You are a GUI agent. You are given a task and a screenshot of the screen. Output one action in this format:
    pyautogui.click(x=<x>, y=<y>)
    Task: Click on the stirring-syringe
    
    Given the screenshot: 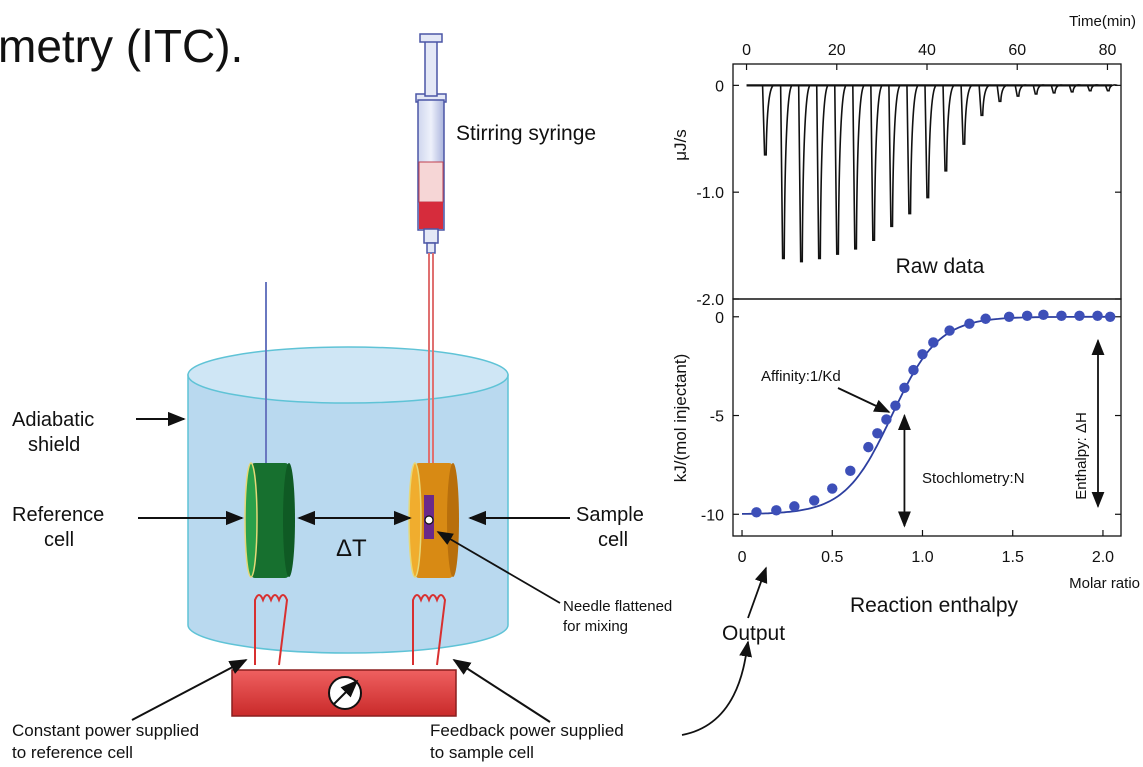 What is the action you would take?
    pyautogui.click(x=431, y=265)
    